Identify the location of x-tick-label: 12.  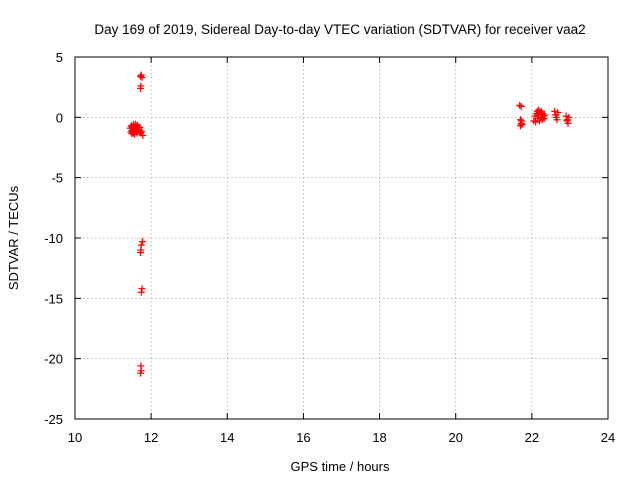
(151, 437).